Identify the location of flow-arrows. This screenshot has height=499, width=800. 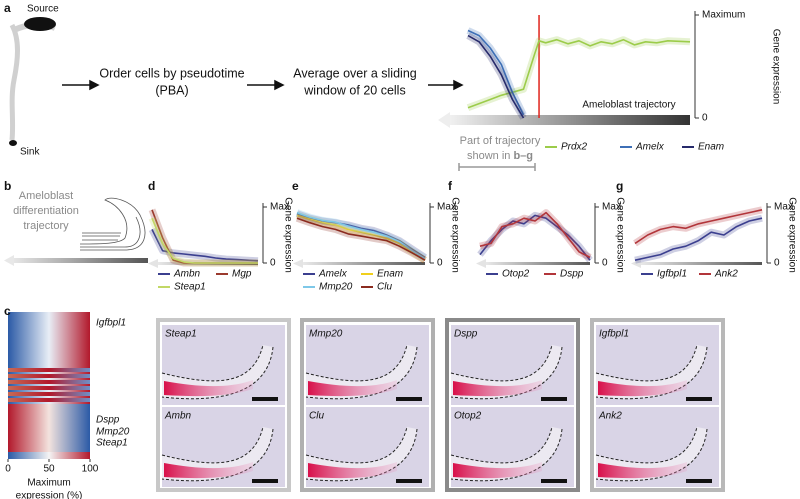
(263, 85).